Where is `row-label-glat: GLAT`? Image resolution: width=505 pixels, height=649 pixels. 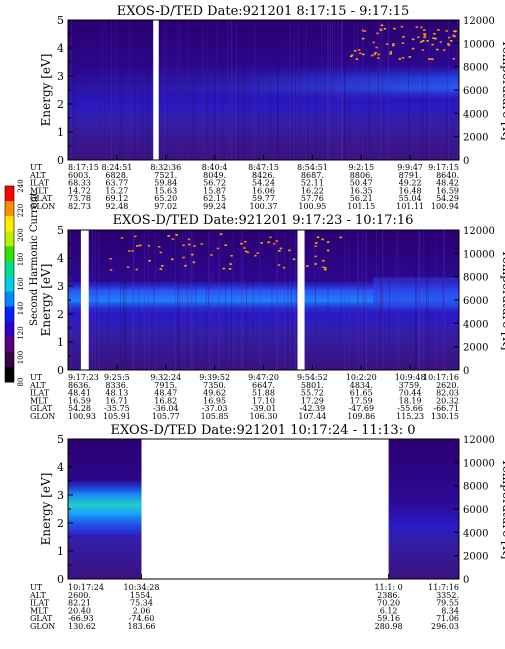 row-label-glat: GLAT is located at coordinates (41, 198).